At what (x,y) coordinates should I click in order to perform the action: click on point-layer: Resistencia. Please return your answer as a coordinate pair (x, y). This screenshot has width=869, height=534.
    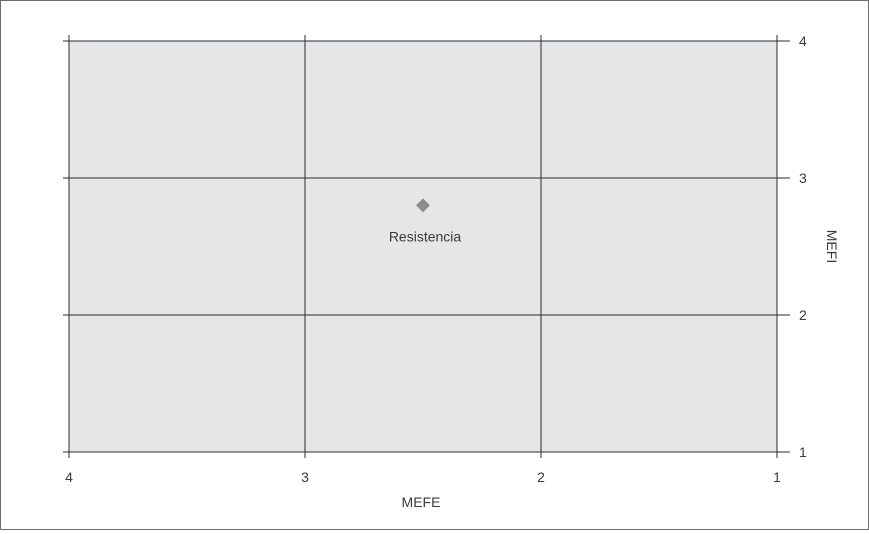
    Looking at the image, I should click on (425, 221).